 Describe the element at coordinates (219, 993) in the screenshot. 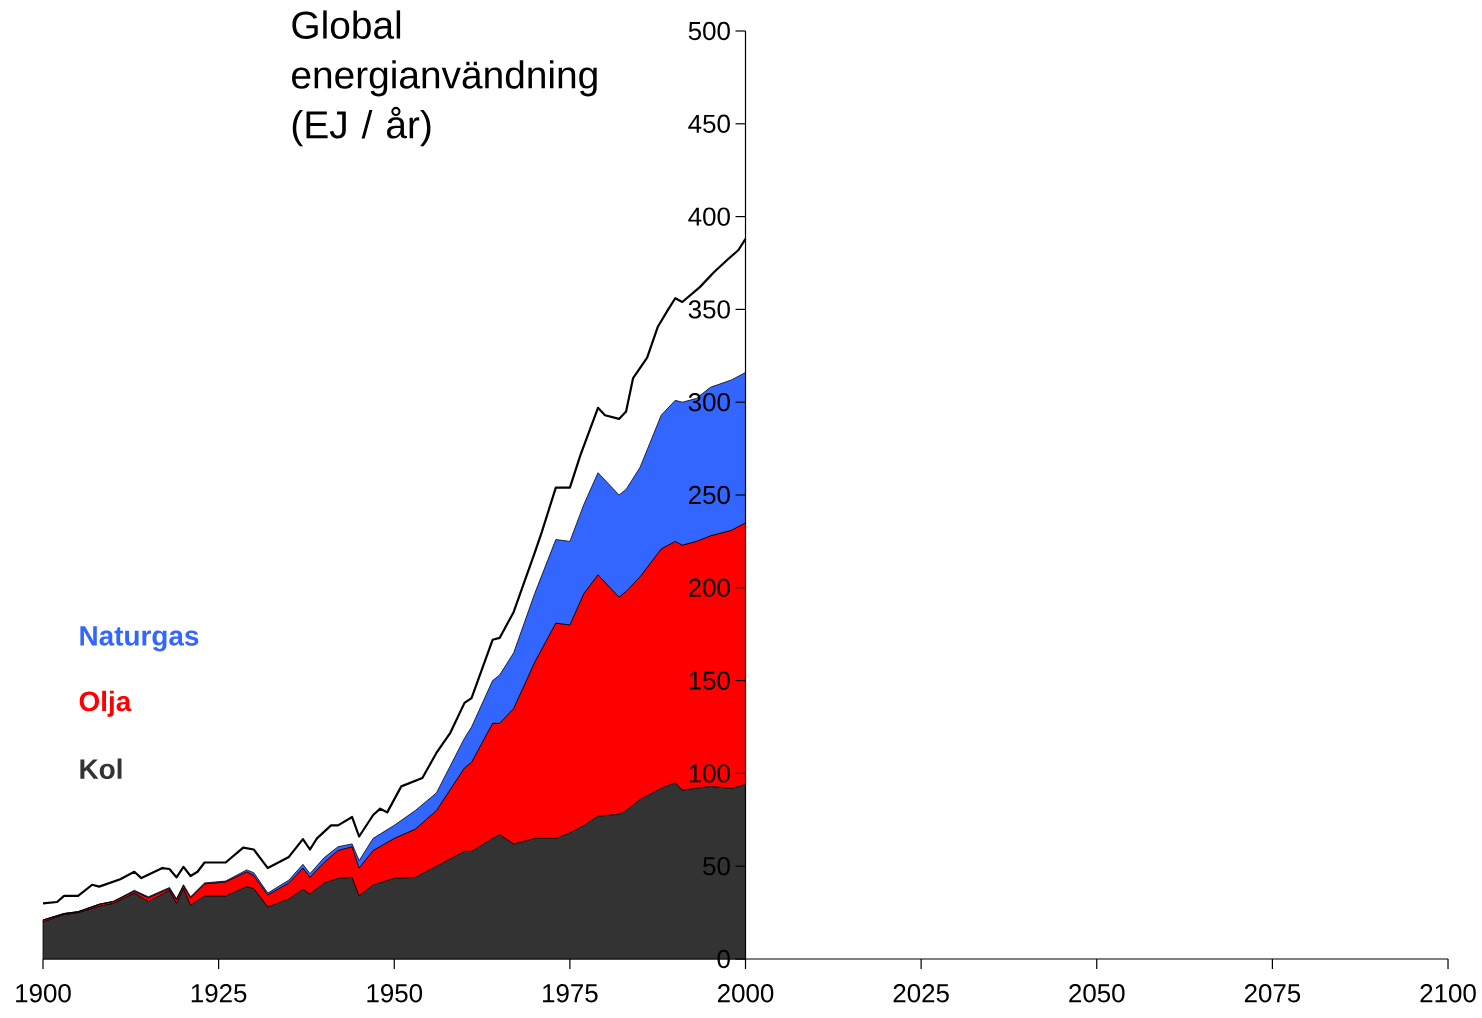

I see `x-tick-label: 1925` at that location.